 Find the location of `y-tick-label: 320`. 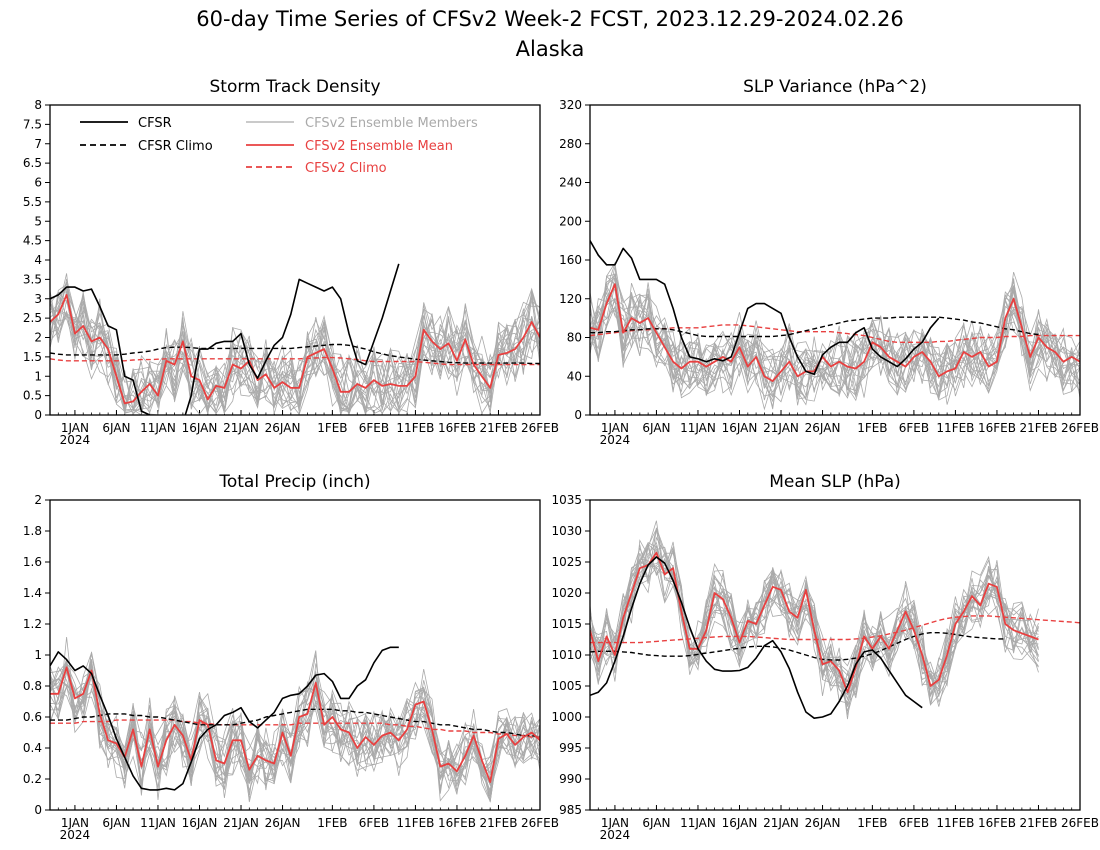

y-tick-label: 320 is located at coordinates (570, 105).